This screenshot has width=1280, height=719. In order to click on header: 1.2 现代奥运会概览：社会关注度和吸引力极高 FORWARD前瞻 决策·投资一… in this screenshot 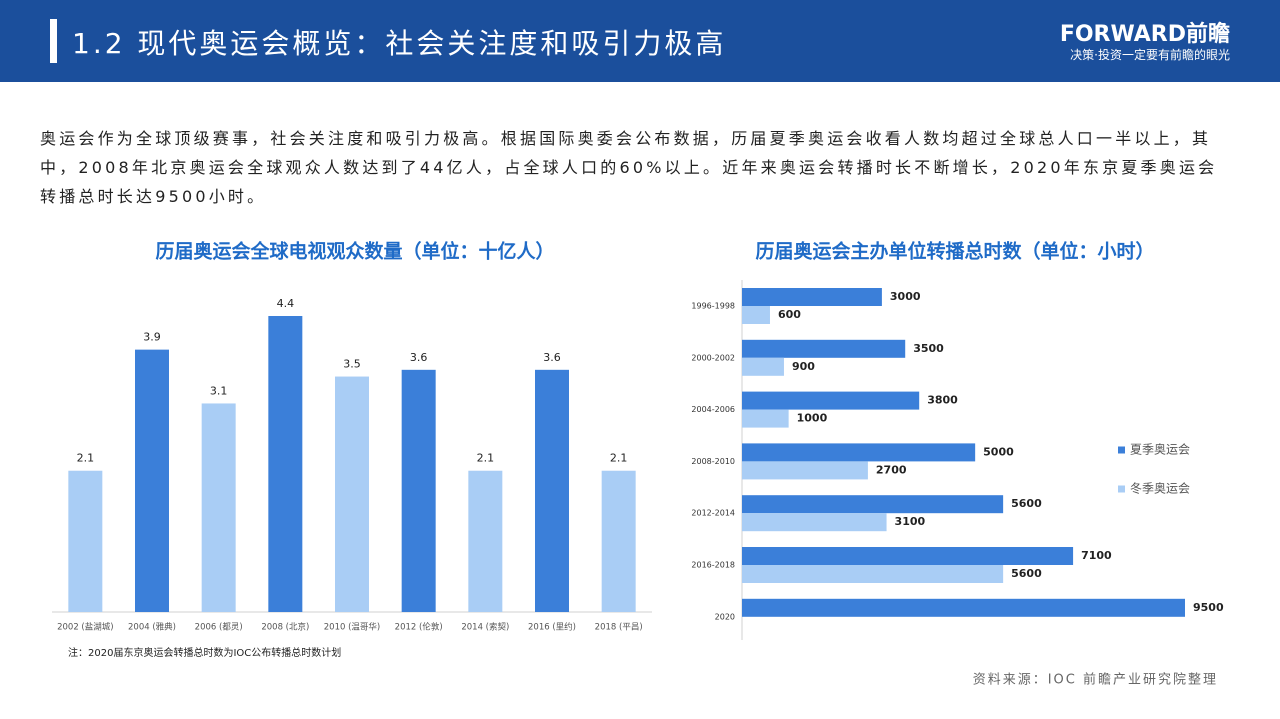, I will do `click(640, 41)`.